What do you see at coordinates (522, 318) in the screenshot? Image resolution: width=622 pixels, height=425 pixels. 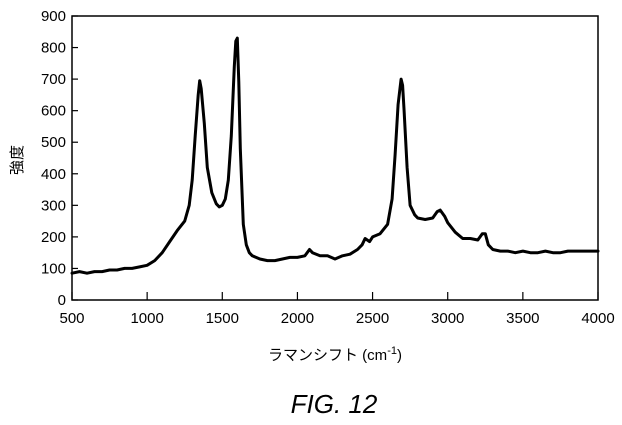 I see `x-tick-label: 3500` at bounding box center [522, 318].